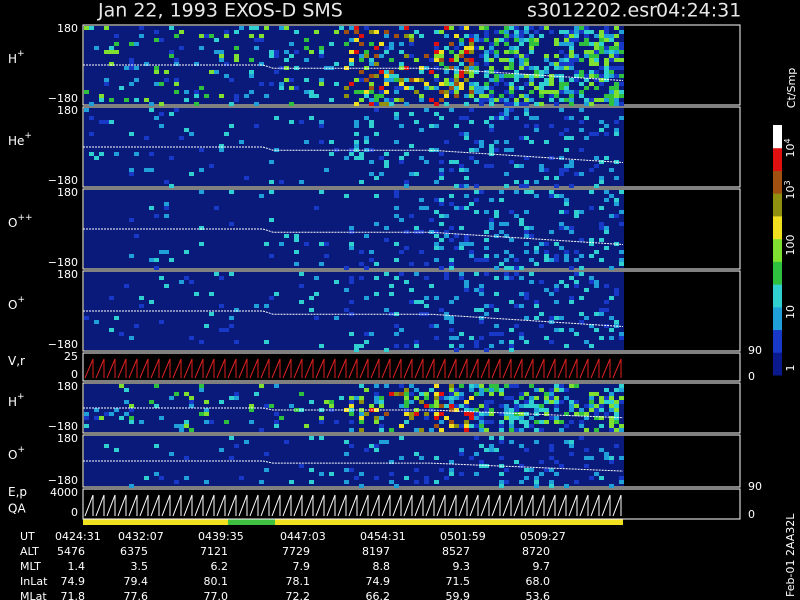  Describe the element at coordinates (17, 509) in the screenshot. I see `panel-label-2: QA` at that location.